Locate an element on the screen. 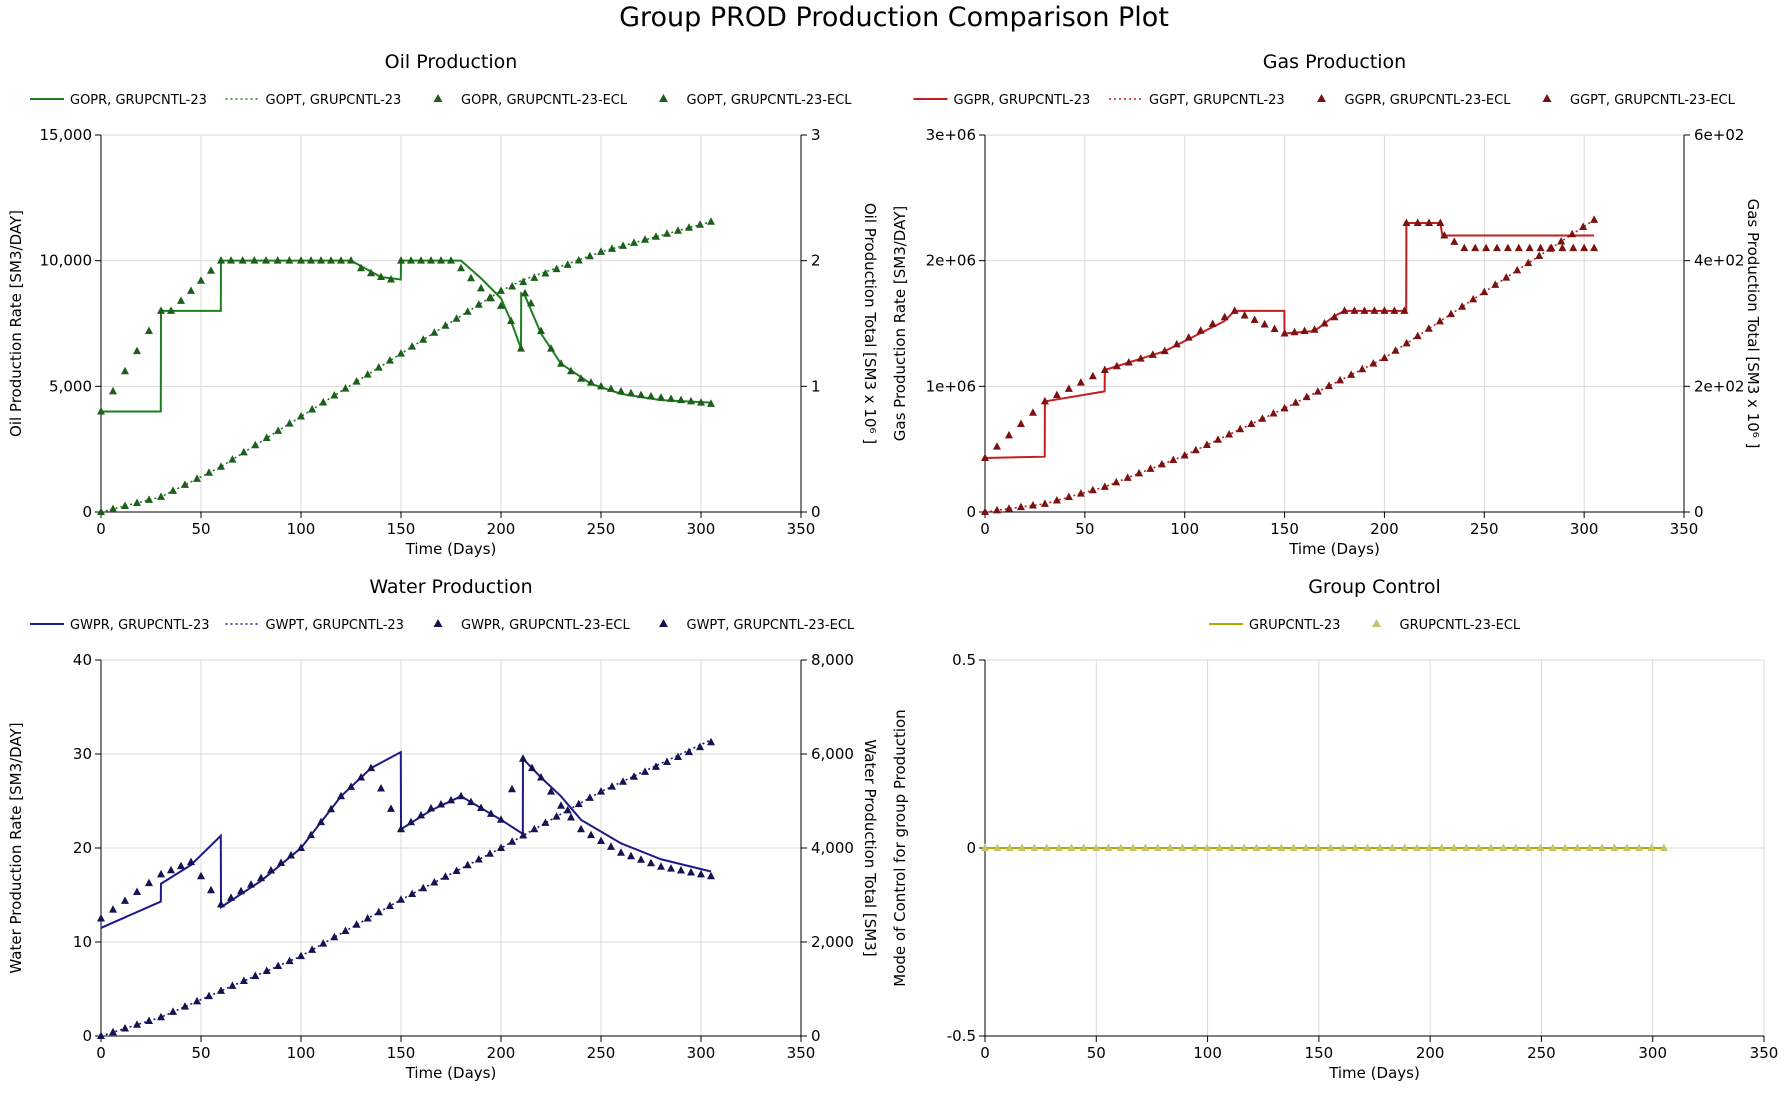 This screenshot has height=1107, width=1788. y-tick-label: 20 is located at coordinates (82, 848).